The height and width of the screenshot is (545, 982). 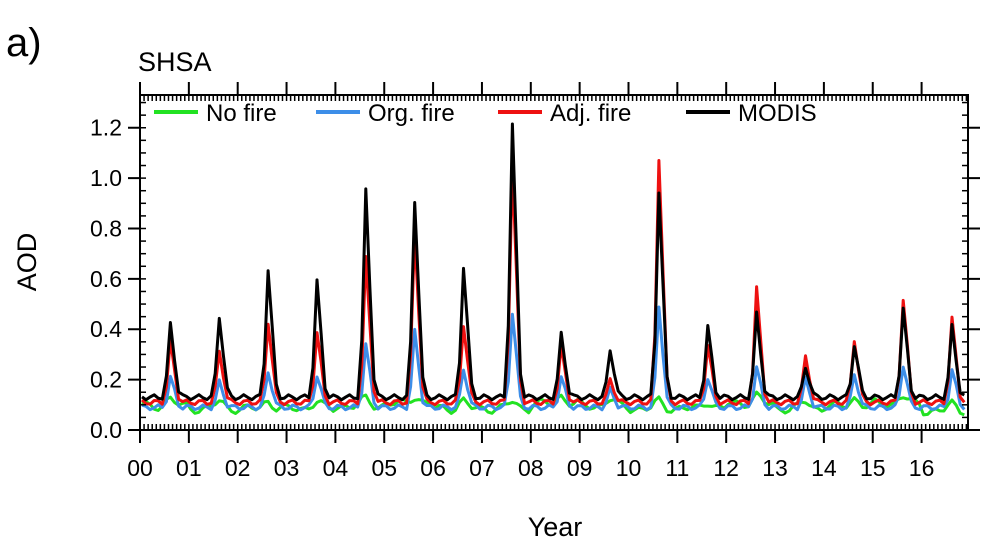 I want to click on x-tick-label: 10, so click(x=629, y=468).